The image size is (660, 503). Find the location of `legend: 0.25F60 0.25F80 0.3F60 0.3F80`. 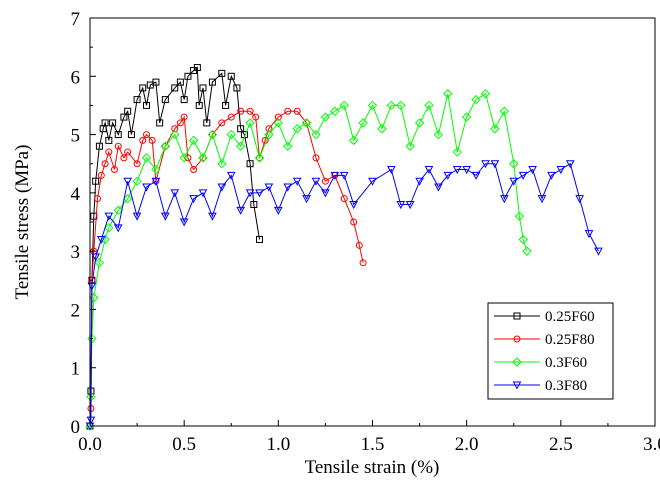

legend: 0.25F60 0.25F80 0.3F60 0.3F80 is located at coordinates (550, 351).